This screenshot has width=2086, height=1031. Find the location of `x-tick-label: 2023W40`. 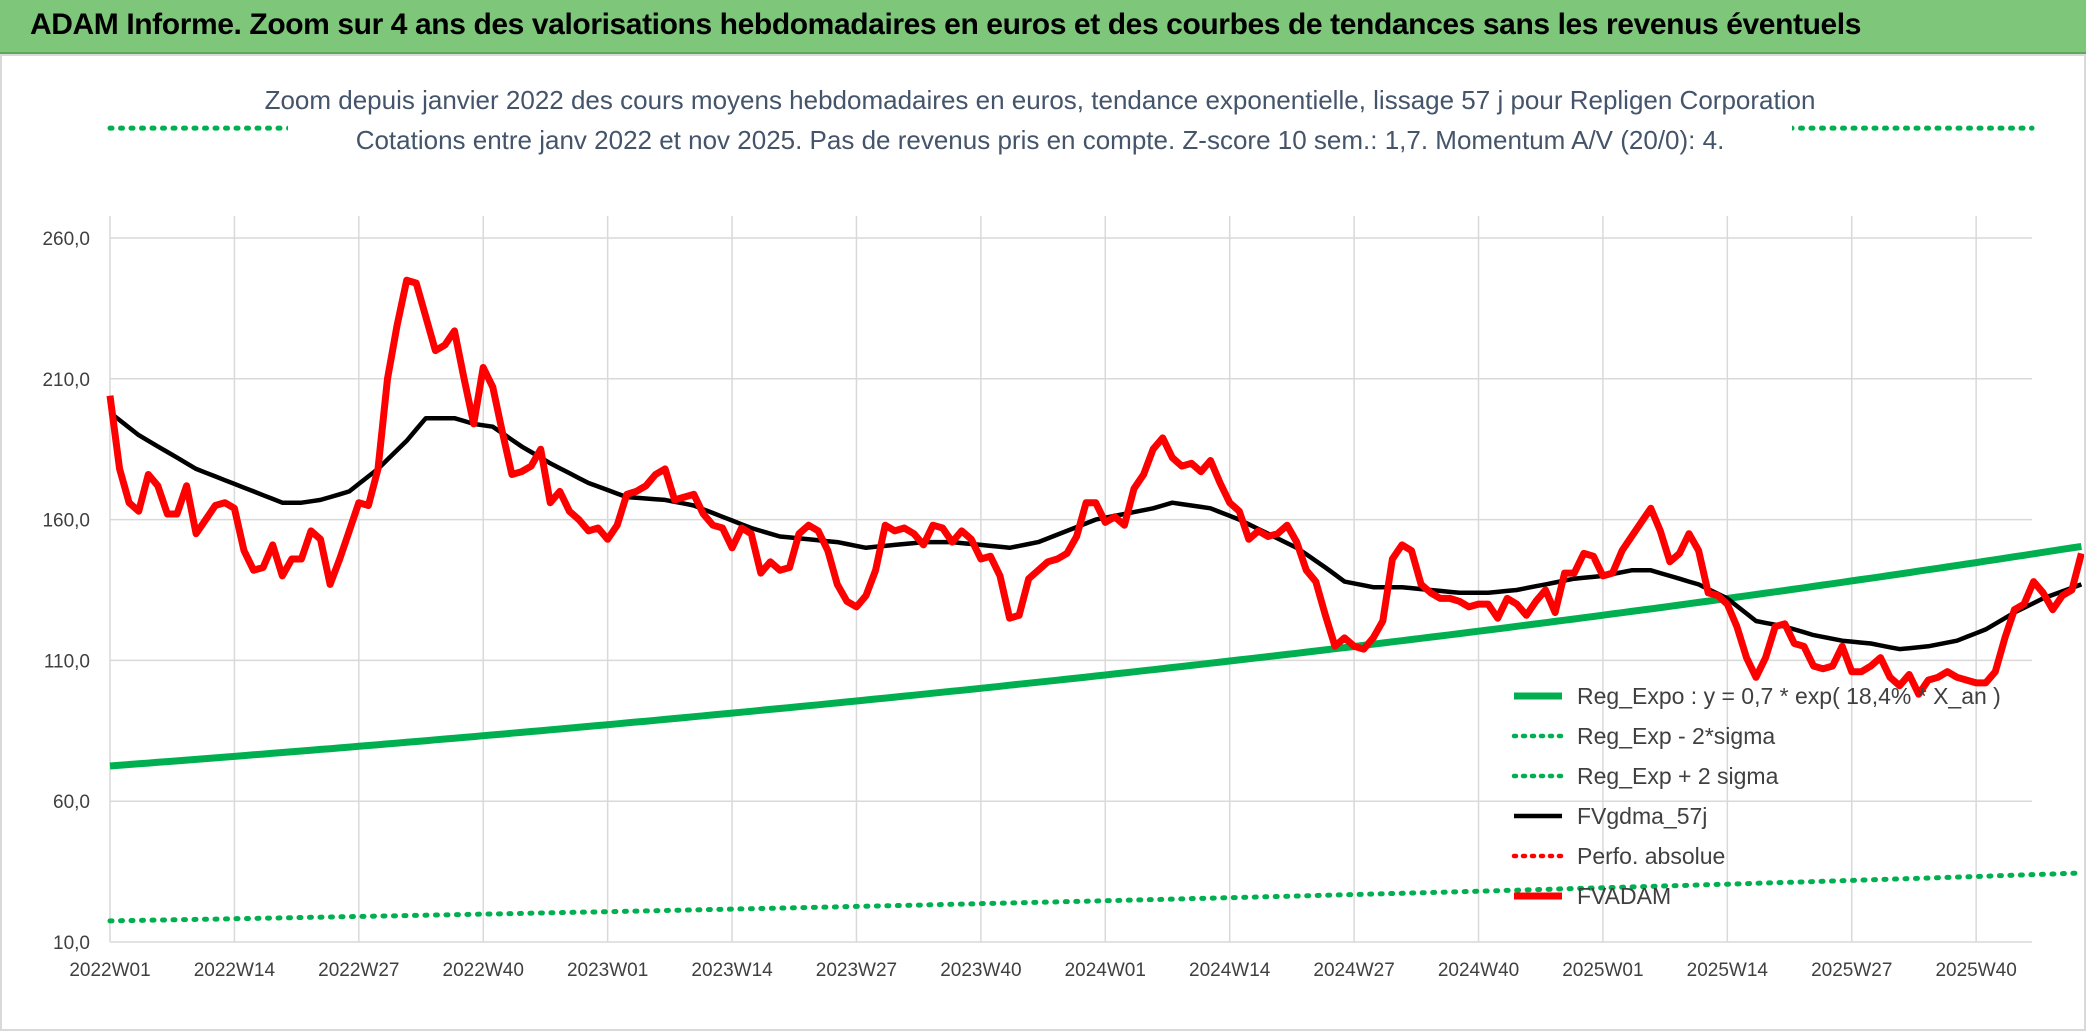

x-tick-label: 2023W40 is located at coordinates (980, 970).